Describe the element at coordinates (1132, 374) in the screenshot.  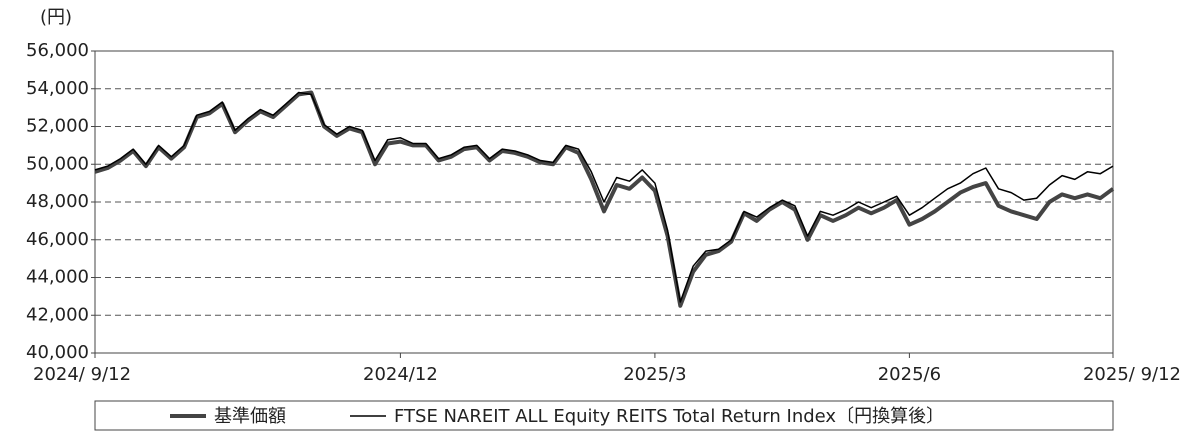
I see `x-tick-label: 2025/ 9/12` at that location.